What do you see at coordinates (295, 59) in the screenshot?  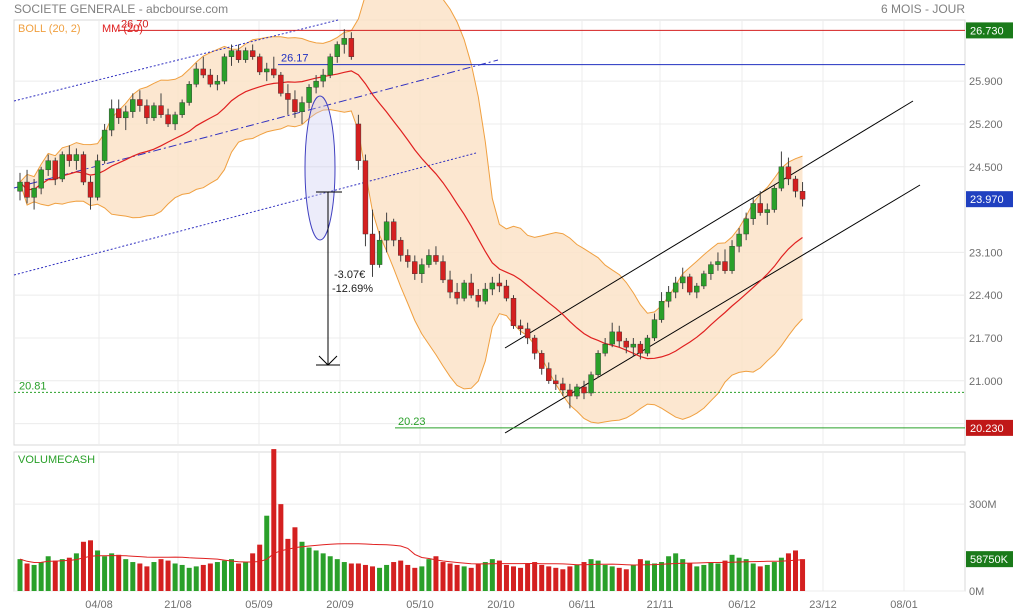 I see `label-mid: 26.17` at bounding box center [295, 59].